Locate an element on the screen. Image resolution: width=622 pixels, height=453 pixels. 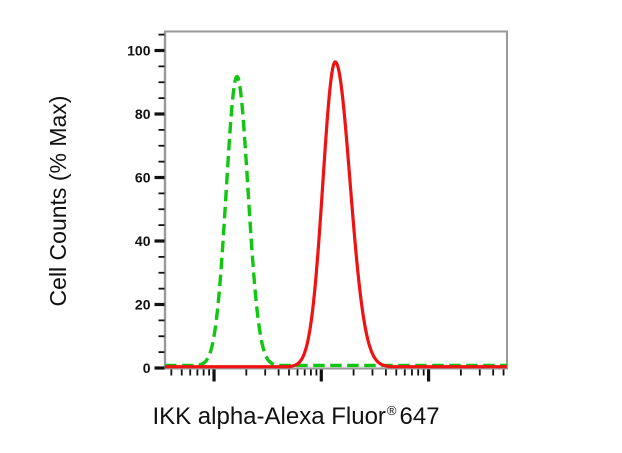
x-axis-title-number: 647 is located at coordinates (419, 416).